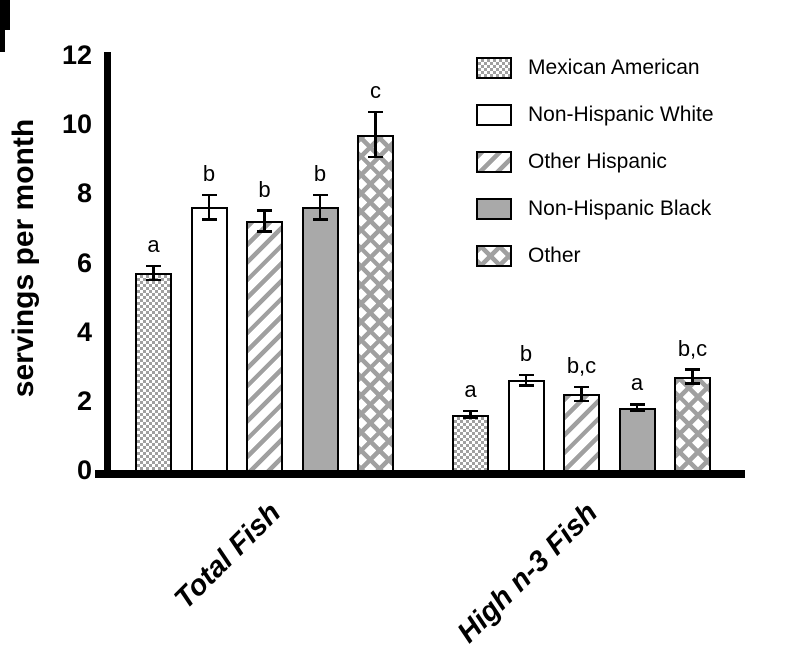 The width and height of the screenshot is (787, 668). Describe the element at coordinates (375, 91) in the screenshot. I see `significance-label: c` at that location.